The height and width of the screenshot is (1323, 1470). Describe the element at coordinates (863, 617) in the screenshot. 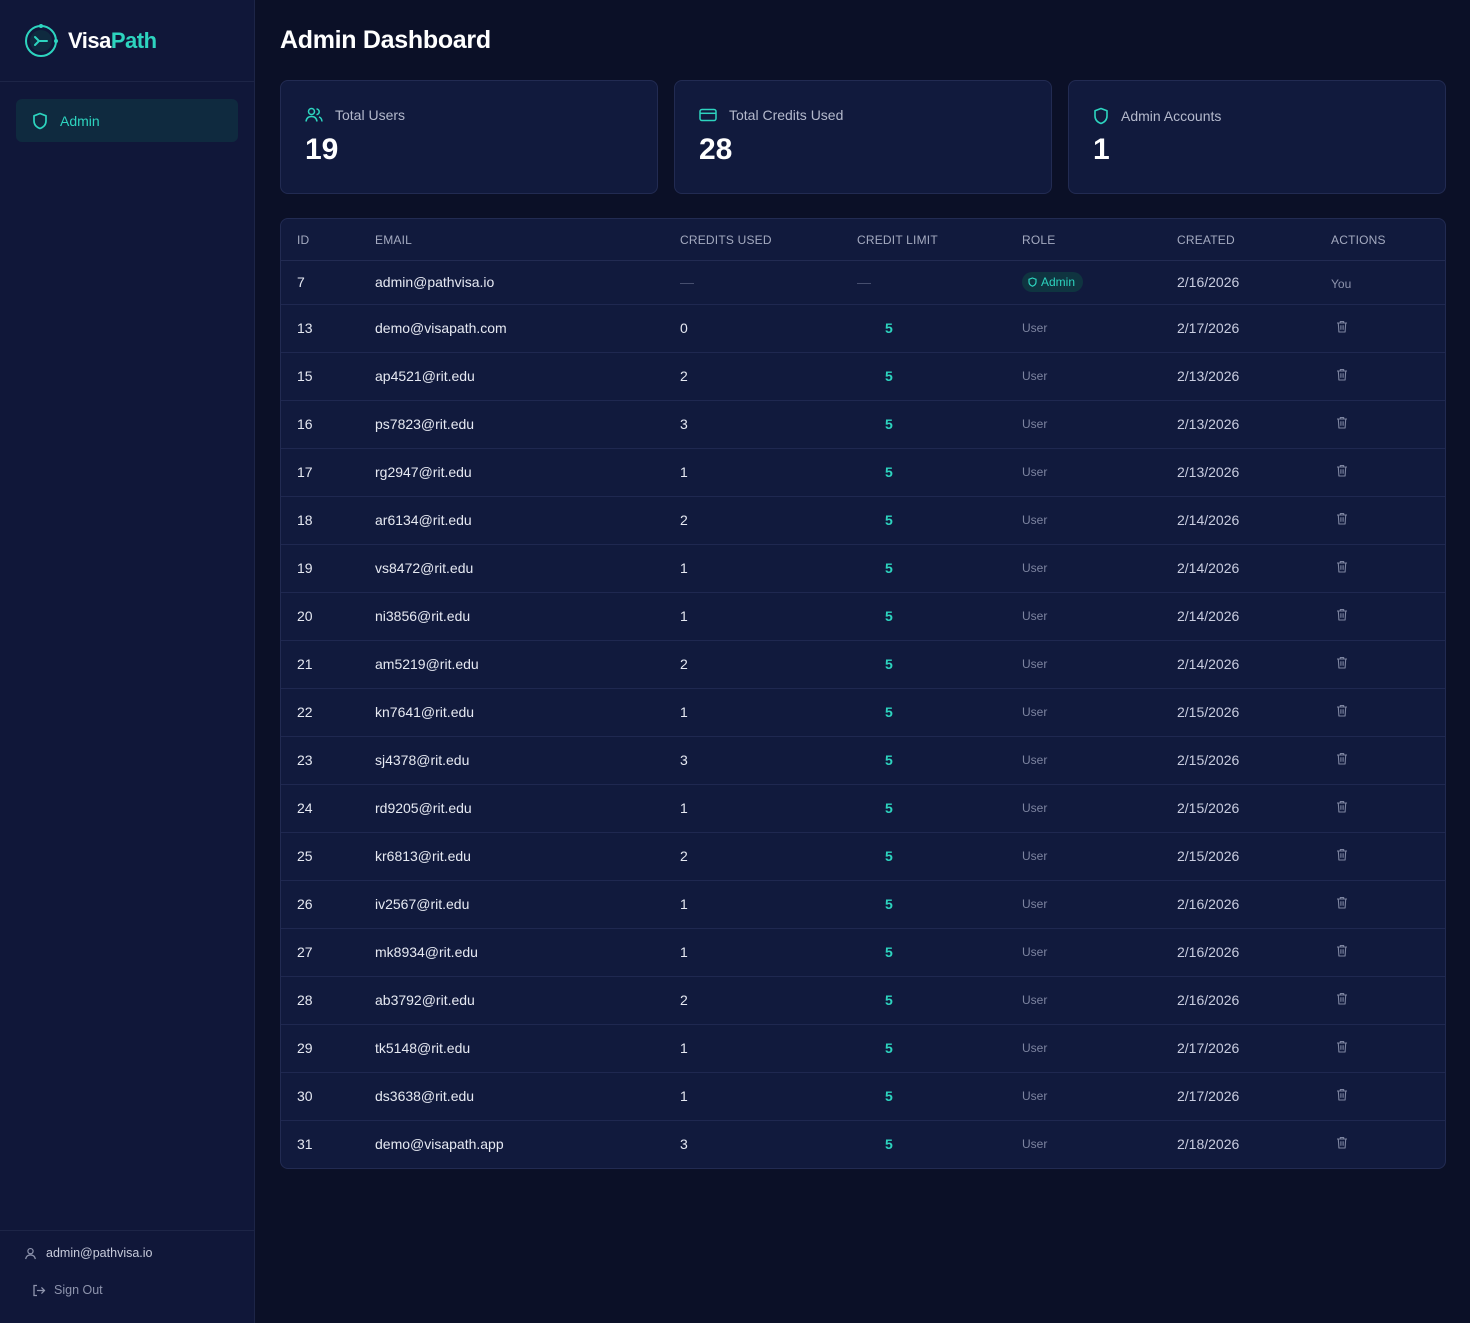

I see `table-row: 20 ni3856@rit.edu 1 5 User 2/14/2026` at that location.